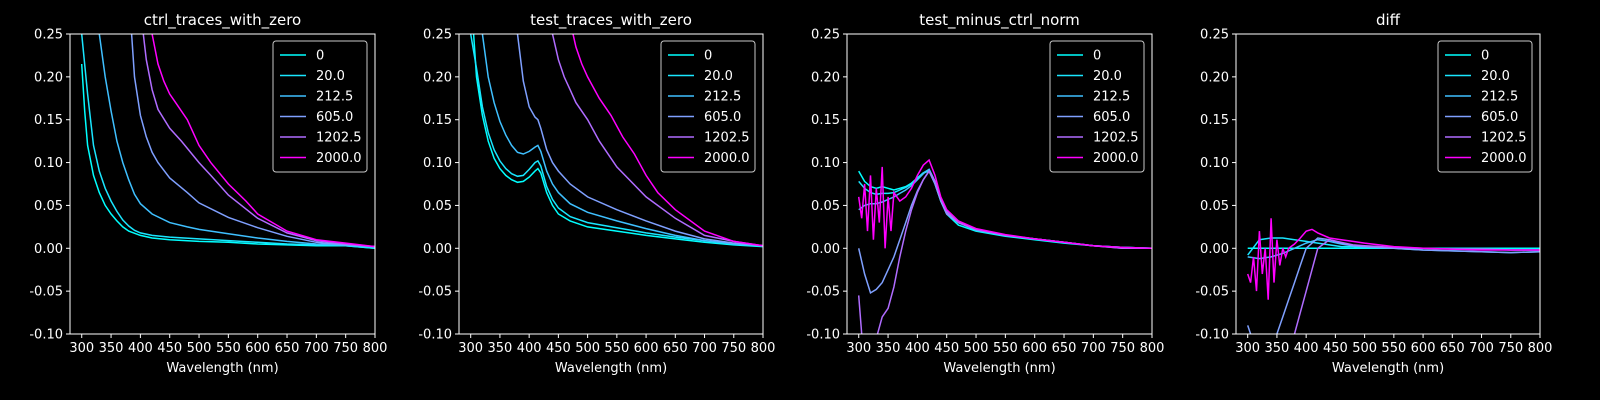 This screenshot has width=1600, height=400. I want to click on y-tick-label: 0.00, so click(1214, 249).